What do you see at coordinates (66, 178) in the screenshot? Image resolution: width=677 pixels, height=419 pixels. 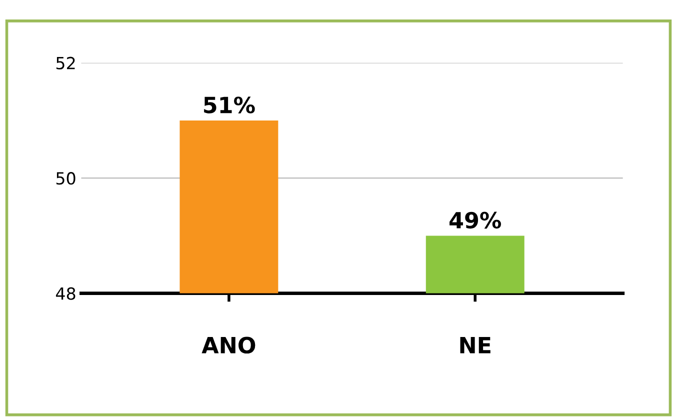 I see `y-tick-label: 50` at bounding box center [66, 178].